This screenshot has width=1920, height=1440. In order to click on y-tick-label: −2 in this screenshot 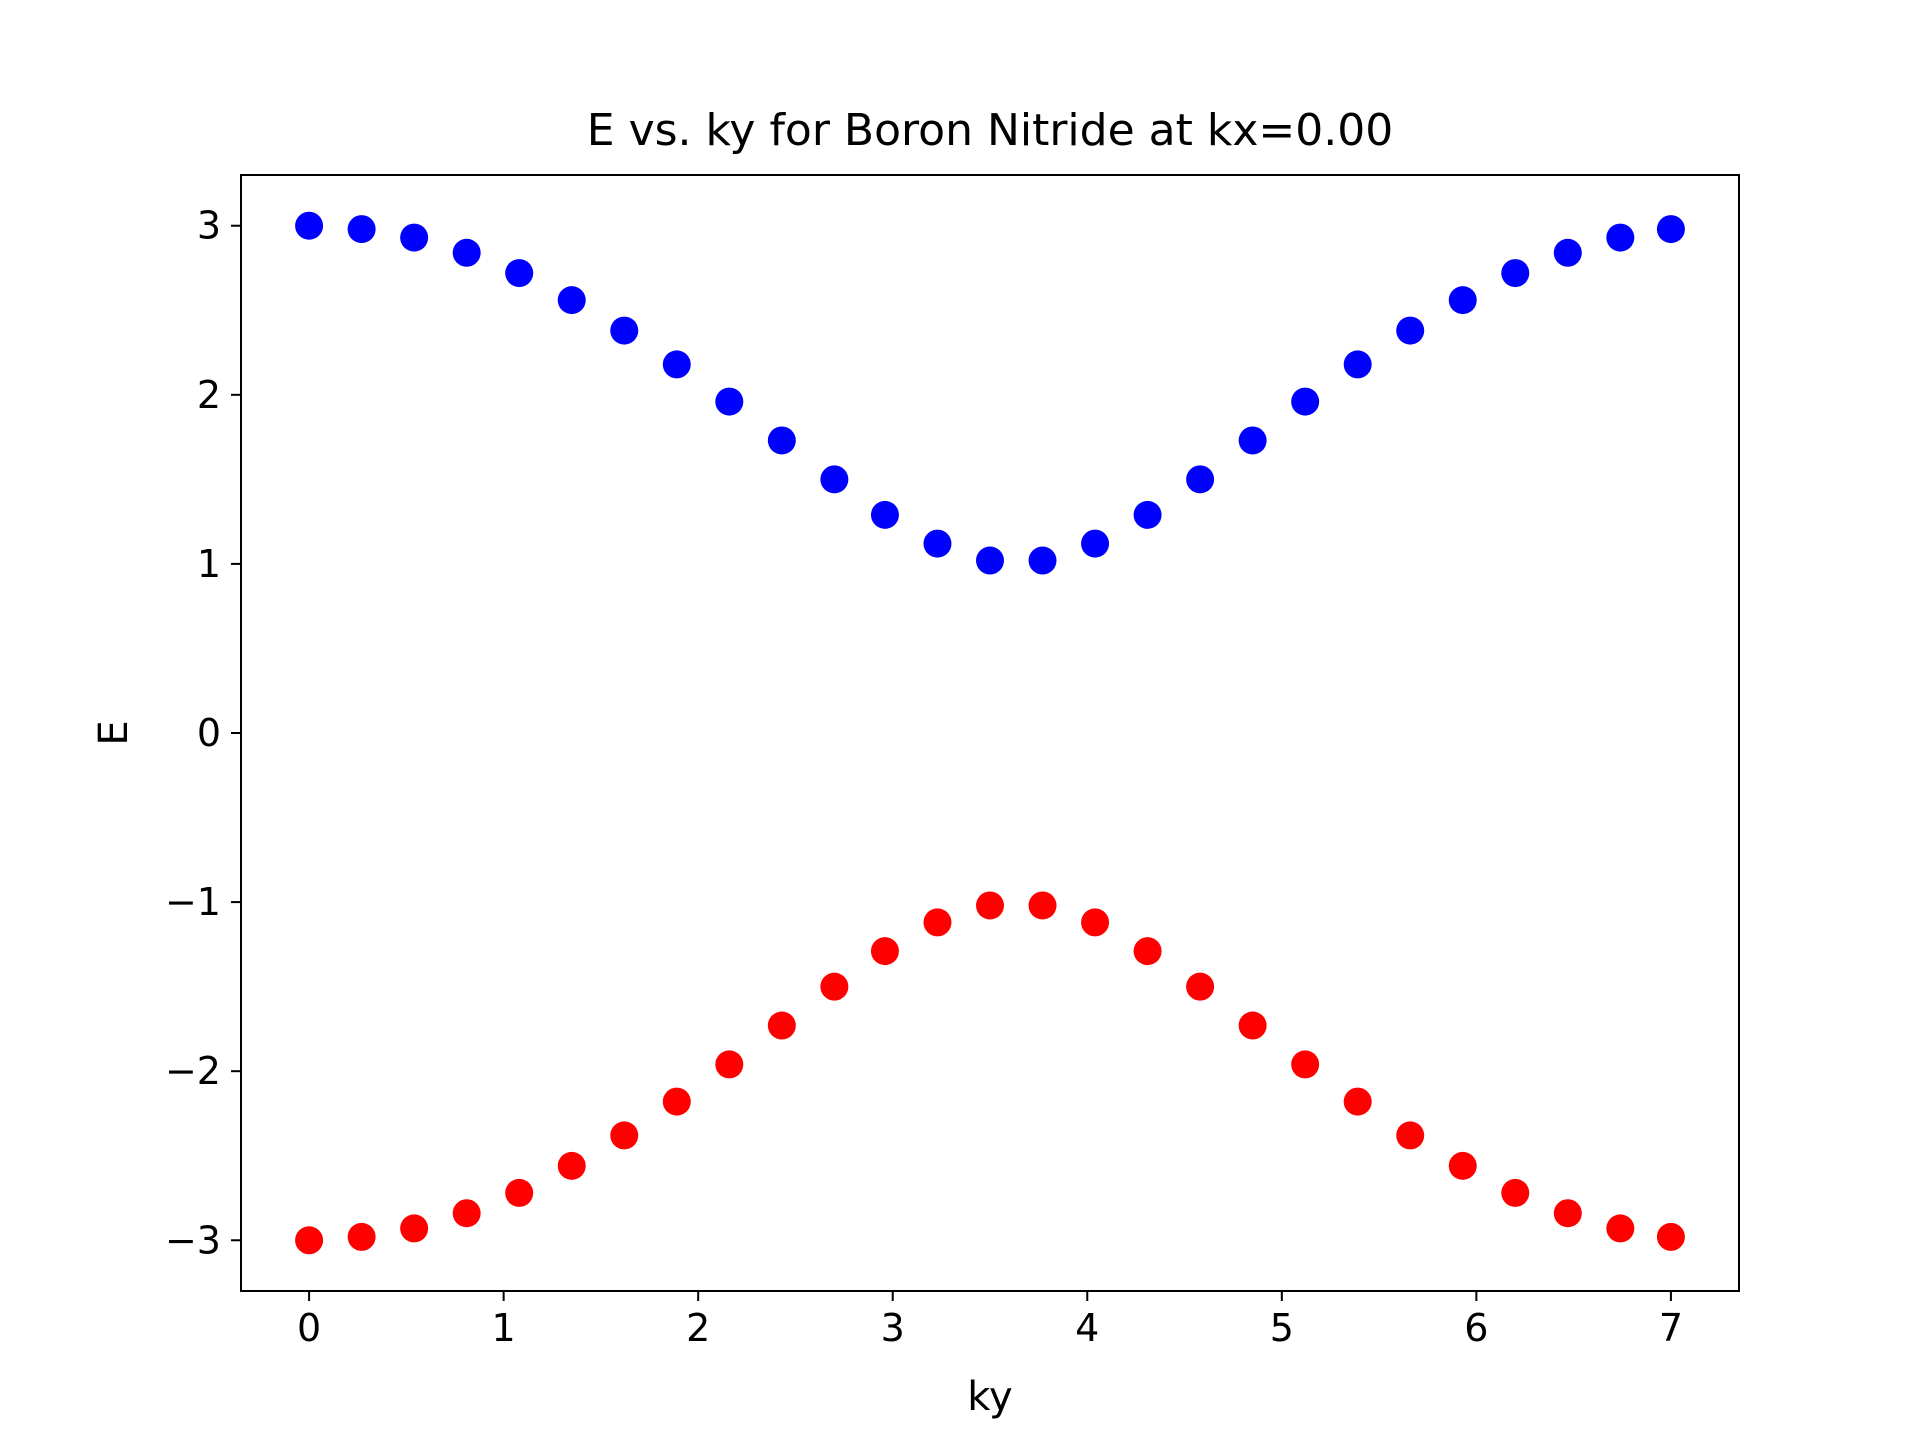, I will do `click(193, 1071)`.